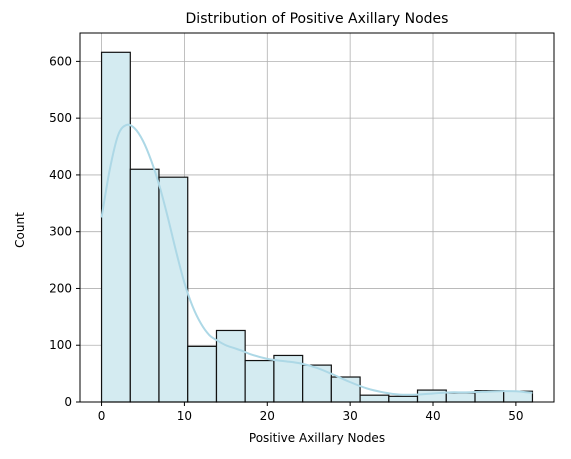 This screenshot has width=571, height=459. I want to click on chart-title: Distribution of Positive Axillary Nodes, so click(317, 19).